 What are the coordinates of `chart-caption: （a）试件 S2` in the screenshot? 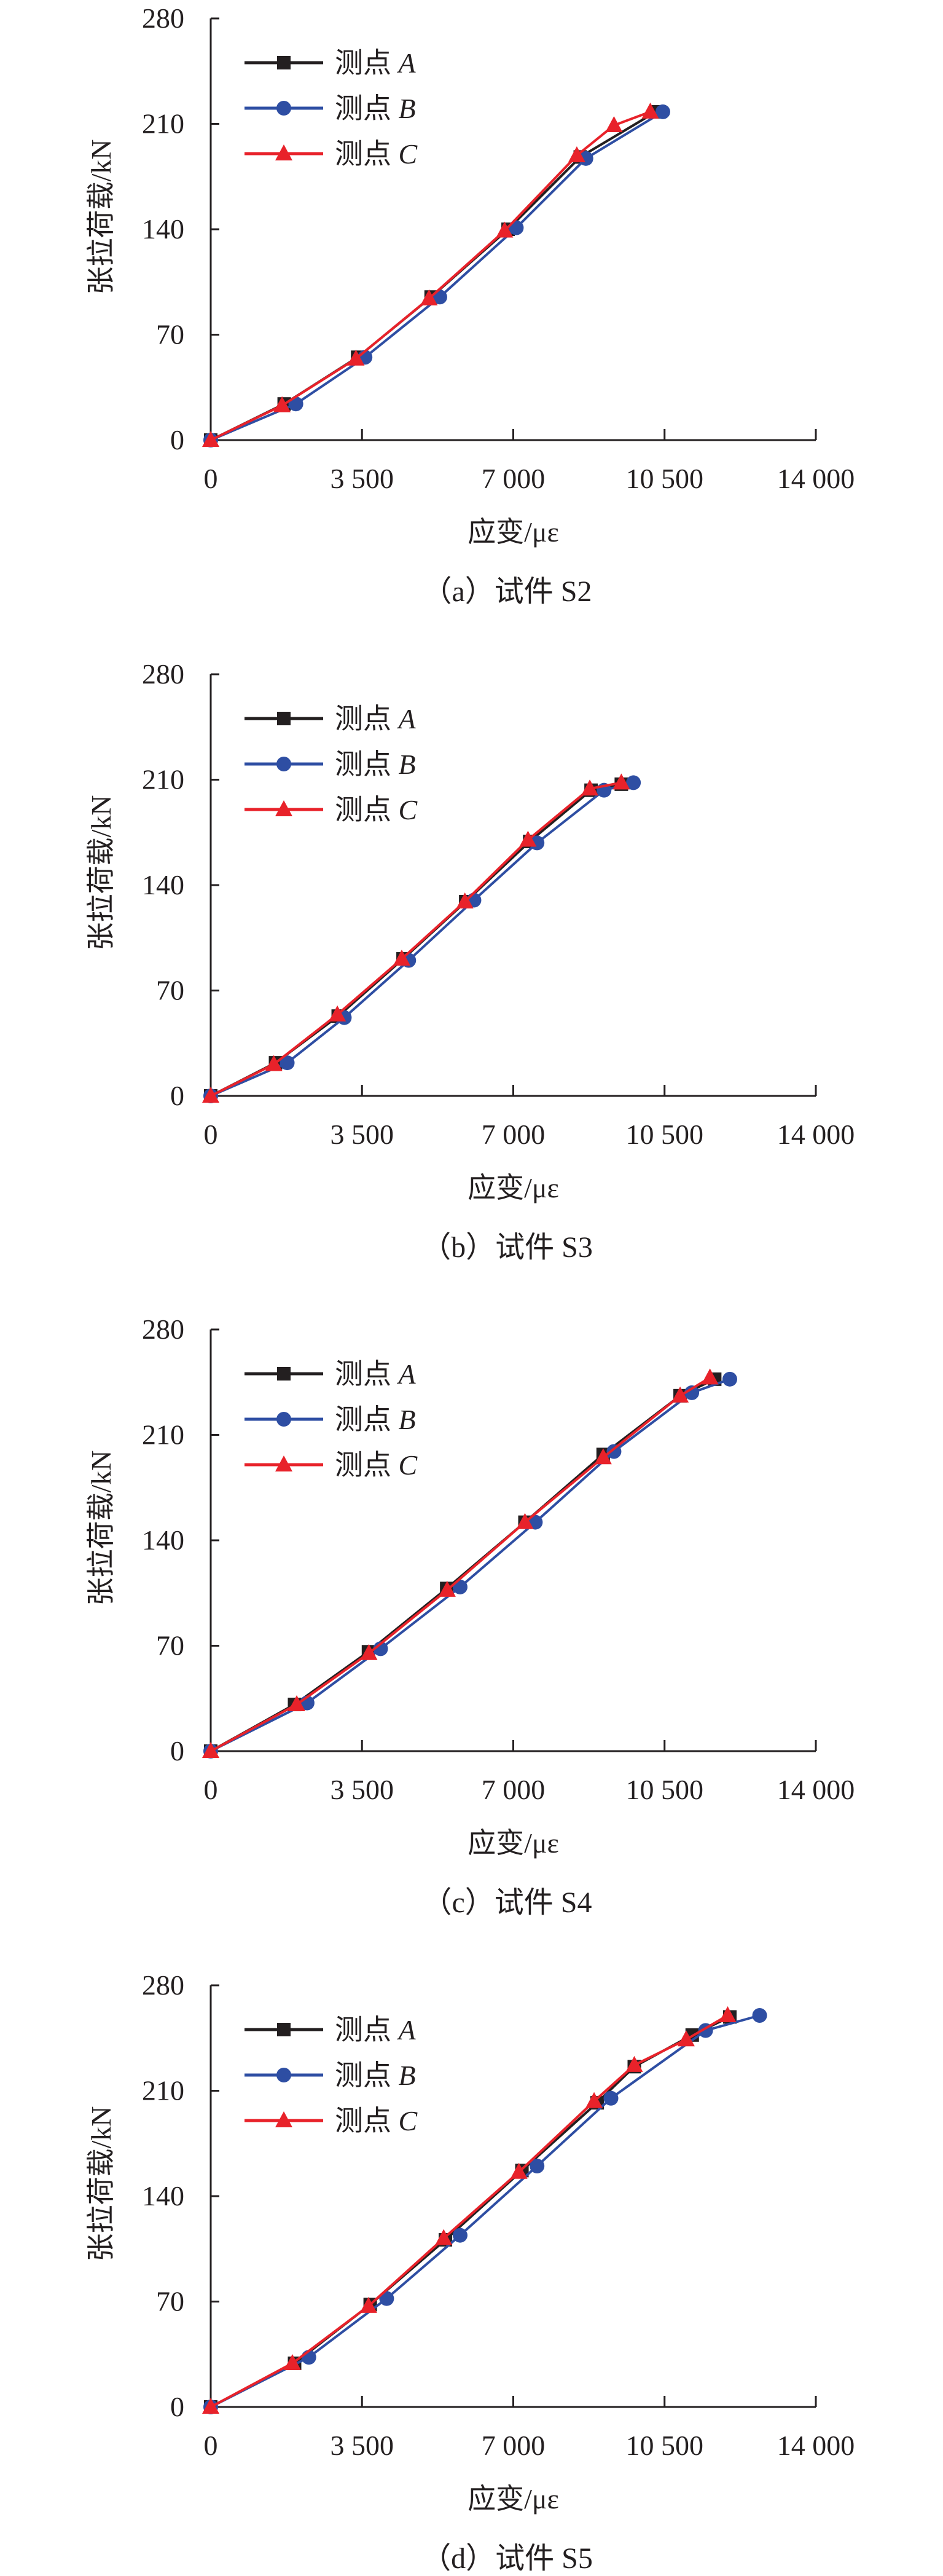 It's located at (507, 592).